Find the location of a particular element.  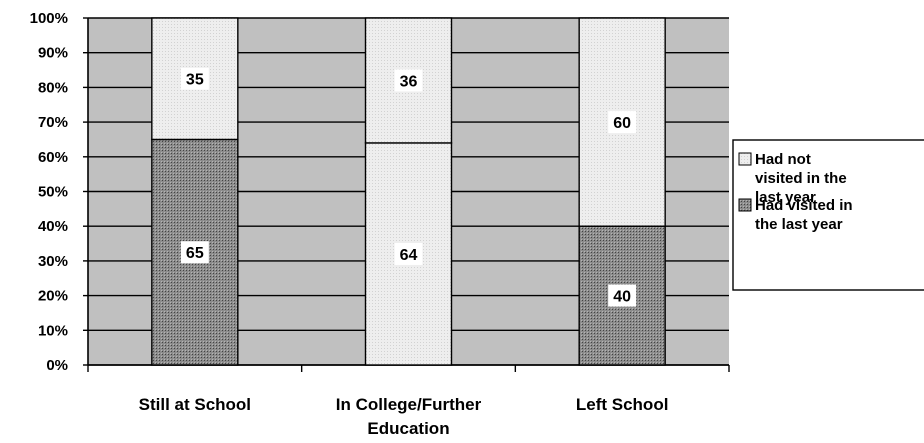

data-label: 40 is located at coordinates (622, 297).